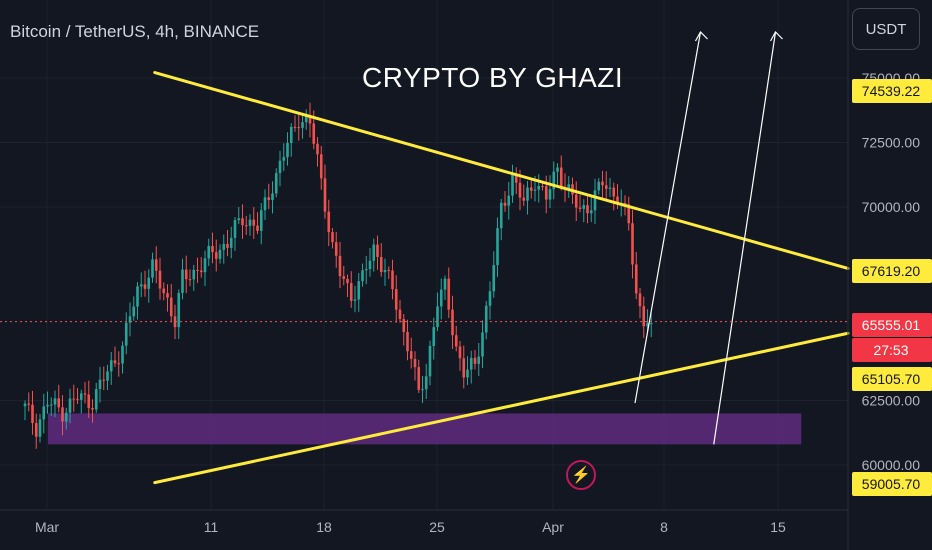 The height and width of the screenshot is (550, 932). I want to click on x-tick-label: 25, so click(437, 527).